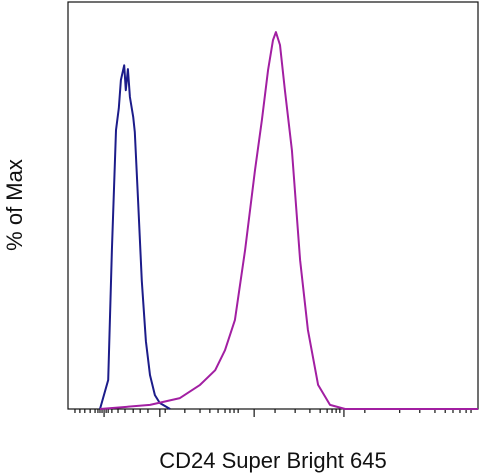 The width and height of the screenshot is (480, 474). I want to click on y-axis-label: % of Max, so click(14, 205).